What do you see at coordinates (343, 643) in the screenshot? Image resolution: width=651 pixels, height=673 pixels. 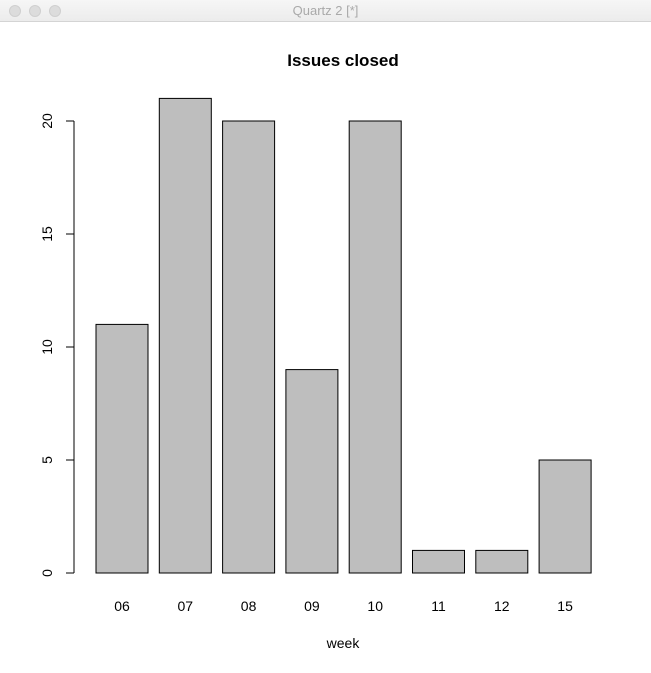 I see `x-axis-label: week` at bounding box center [343, 643].